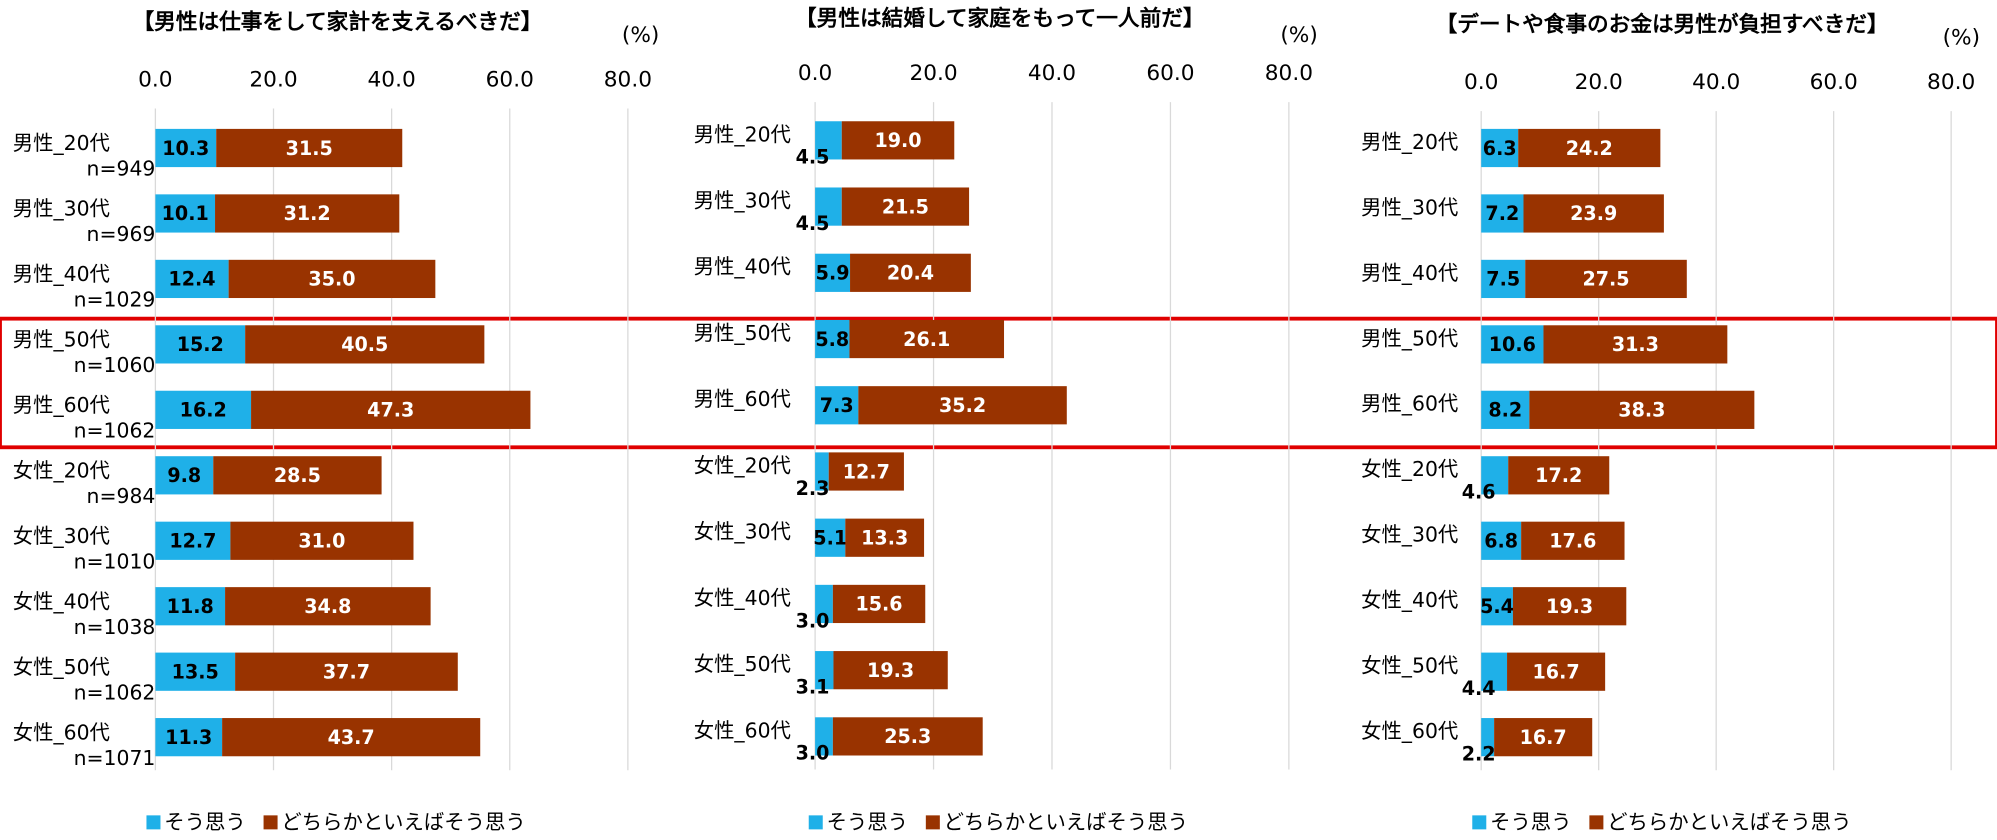  I want to click on value-label: 31.3, so click(1635, 344).